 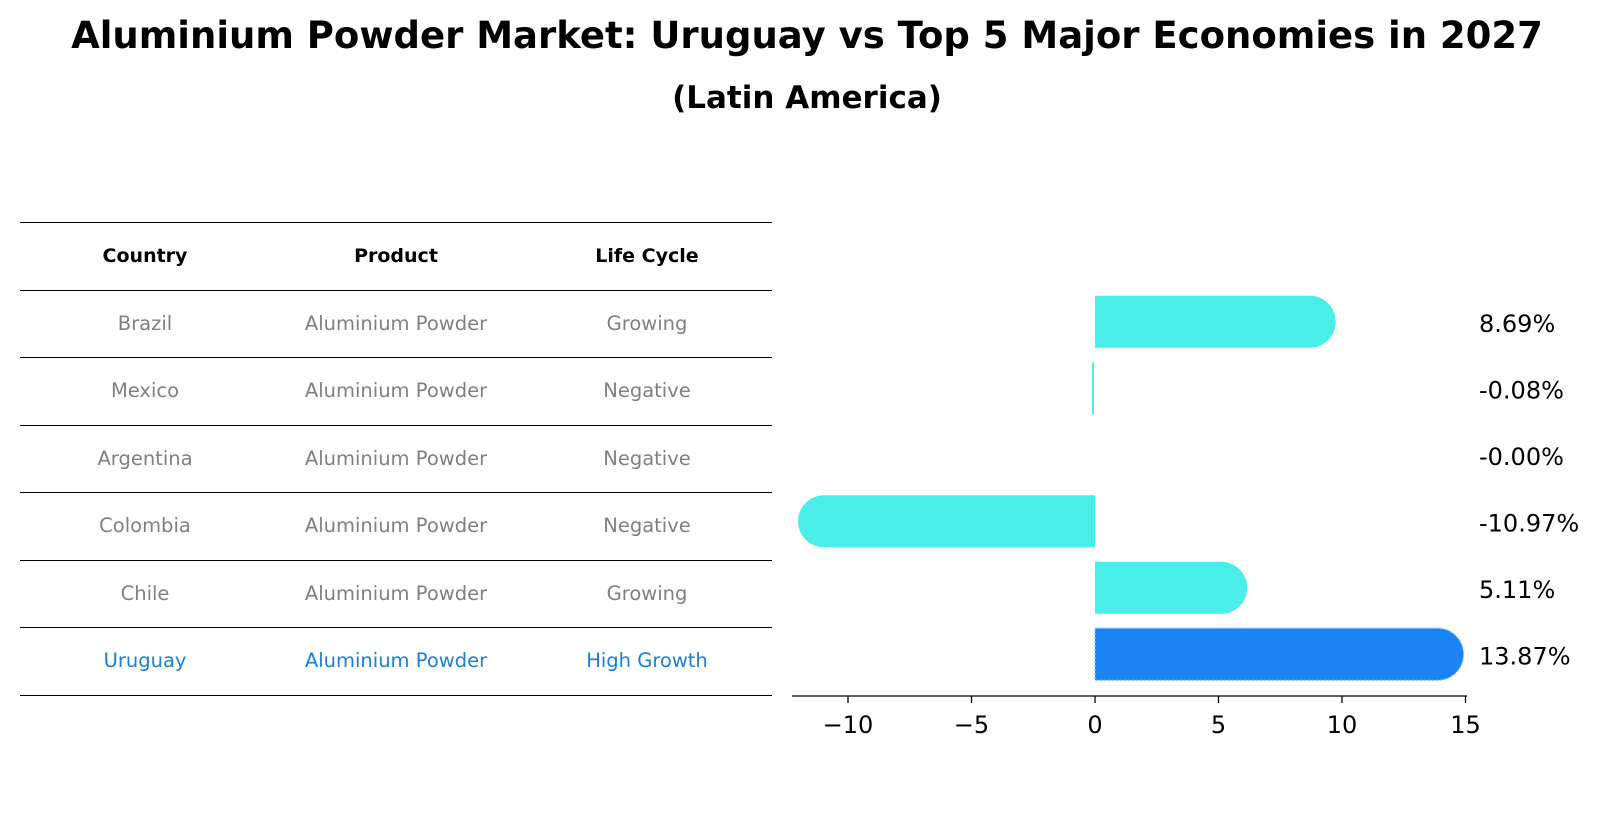 What do you see at coordinates (971, 725) in the screenshot?
I see `x-tick-label: −5` at bounding box center [971, 725].